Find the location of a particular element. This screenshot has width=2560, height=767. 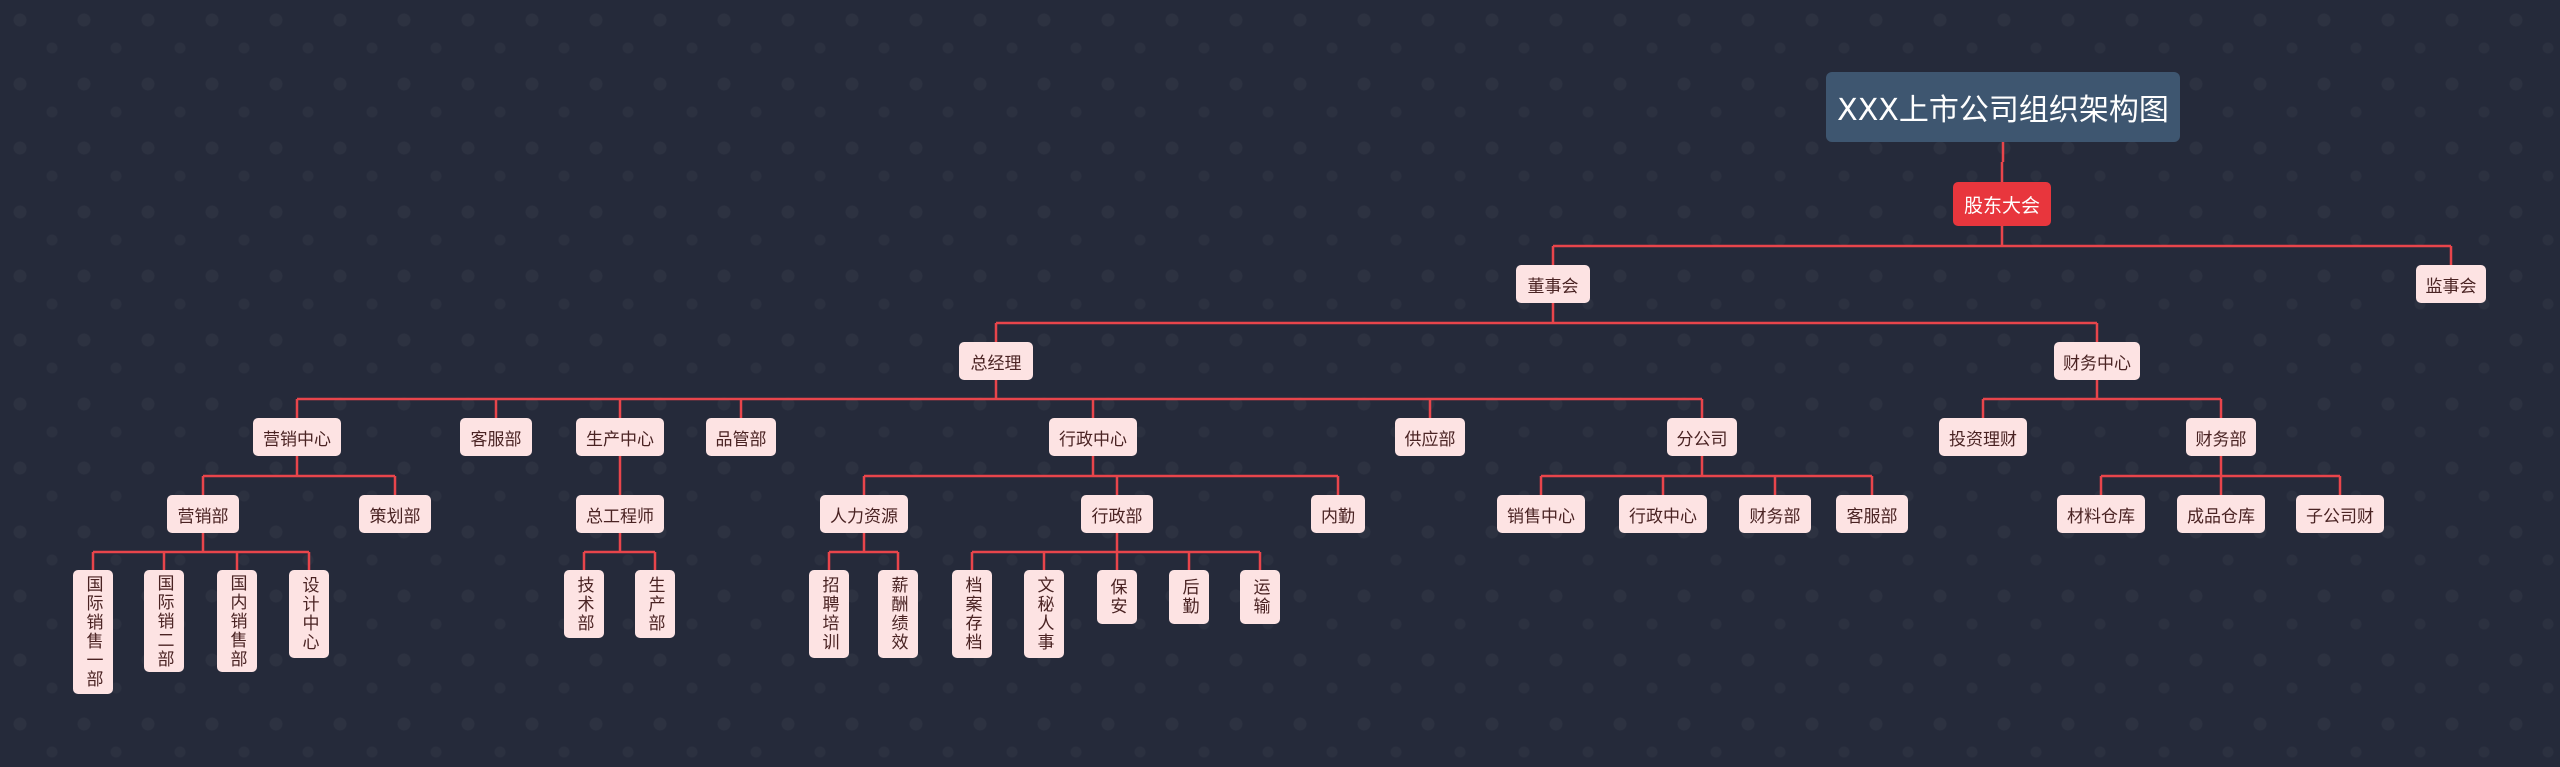

org-node-label: 监事会 is located at coordinates (2451, 286).